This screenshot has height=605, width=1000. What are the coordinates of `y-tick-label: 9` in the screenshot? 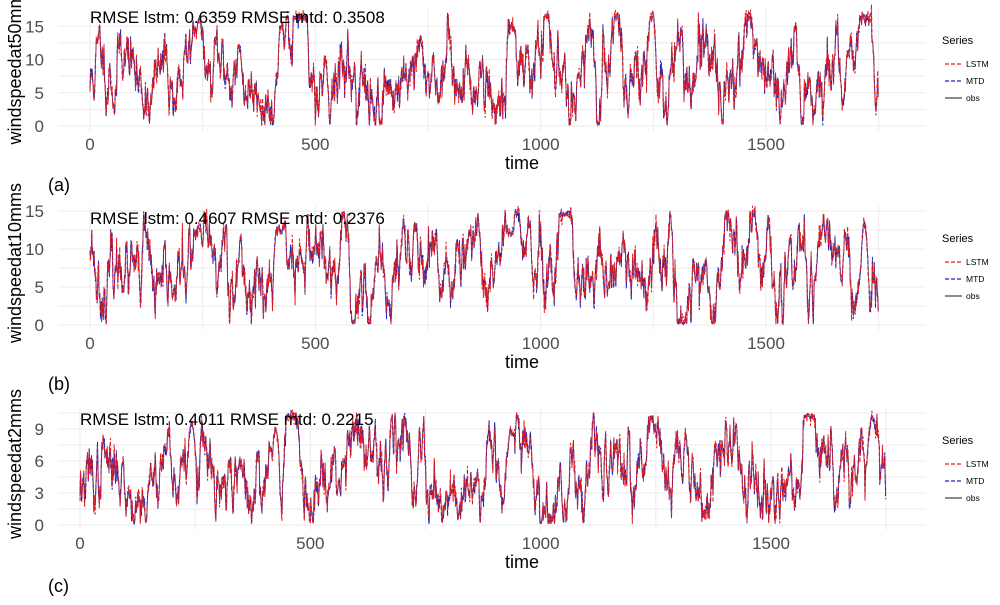 It's located at (39, 429).